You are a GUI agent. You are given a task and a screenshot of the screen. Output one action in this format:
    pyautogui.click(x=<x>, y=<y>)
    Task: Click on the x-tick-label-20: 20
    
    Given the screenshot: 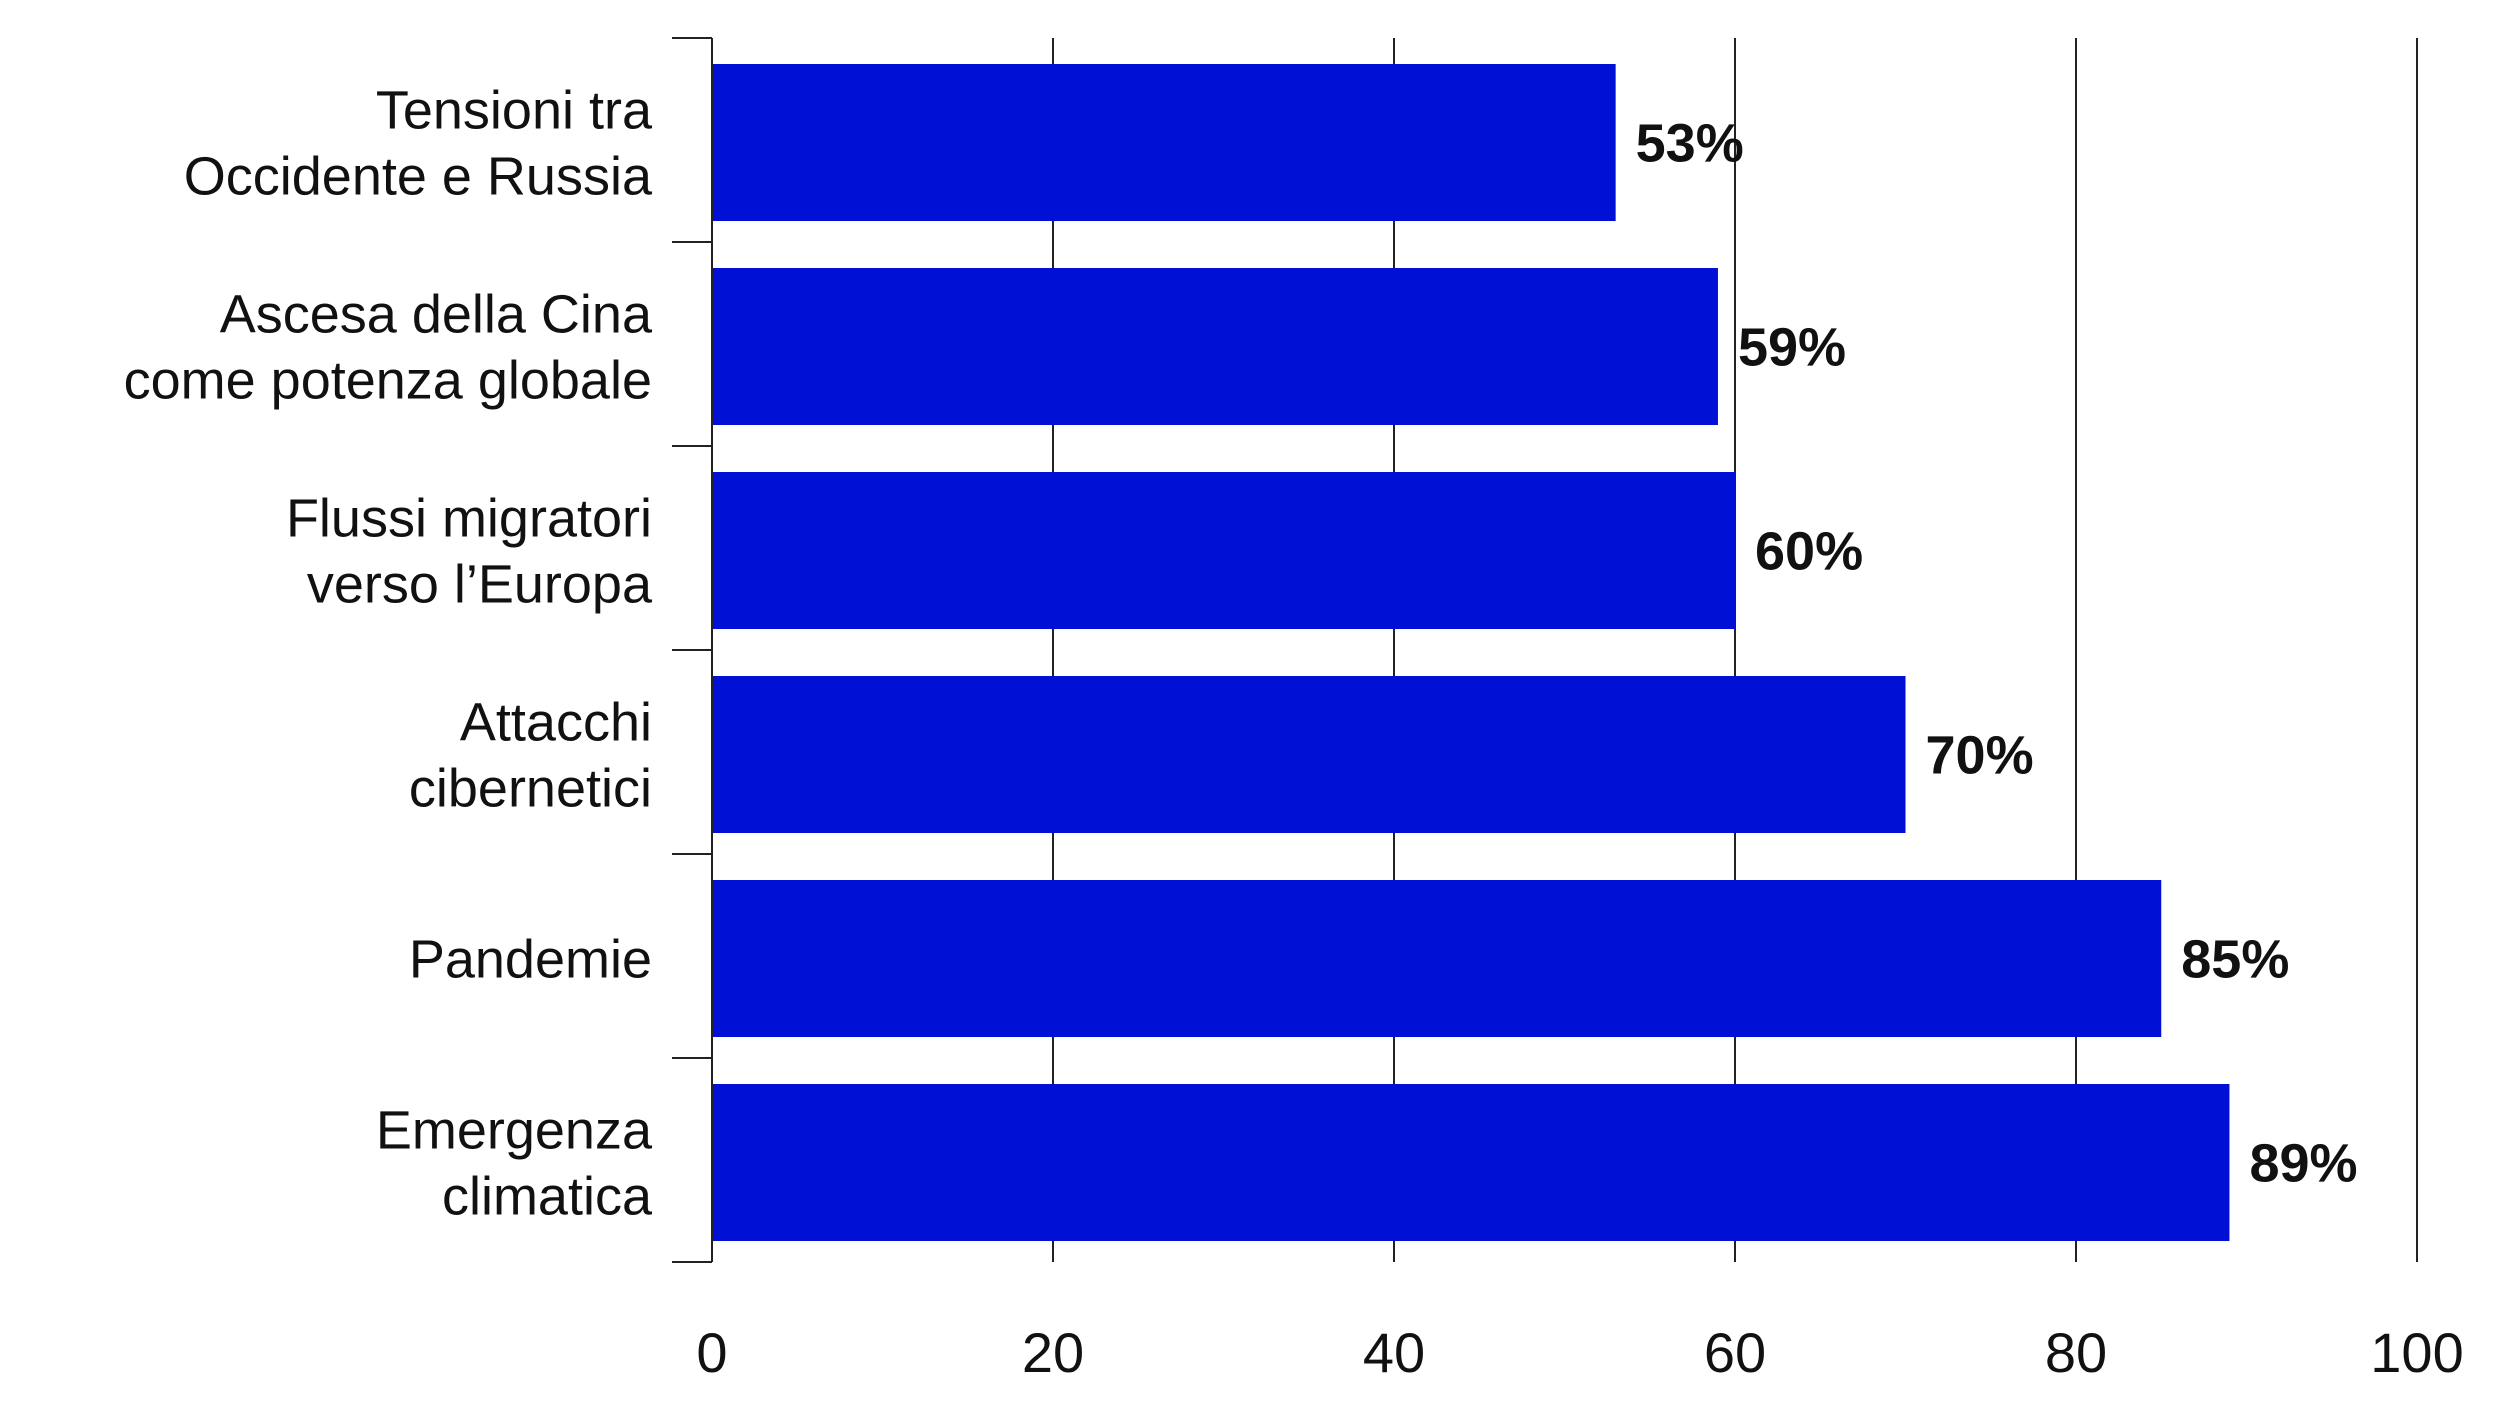 What is the action you would take?
    pyautogui.click(x=1053, y=1352)
    